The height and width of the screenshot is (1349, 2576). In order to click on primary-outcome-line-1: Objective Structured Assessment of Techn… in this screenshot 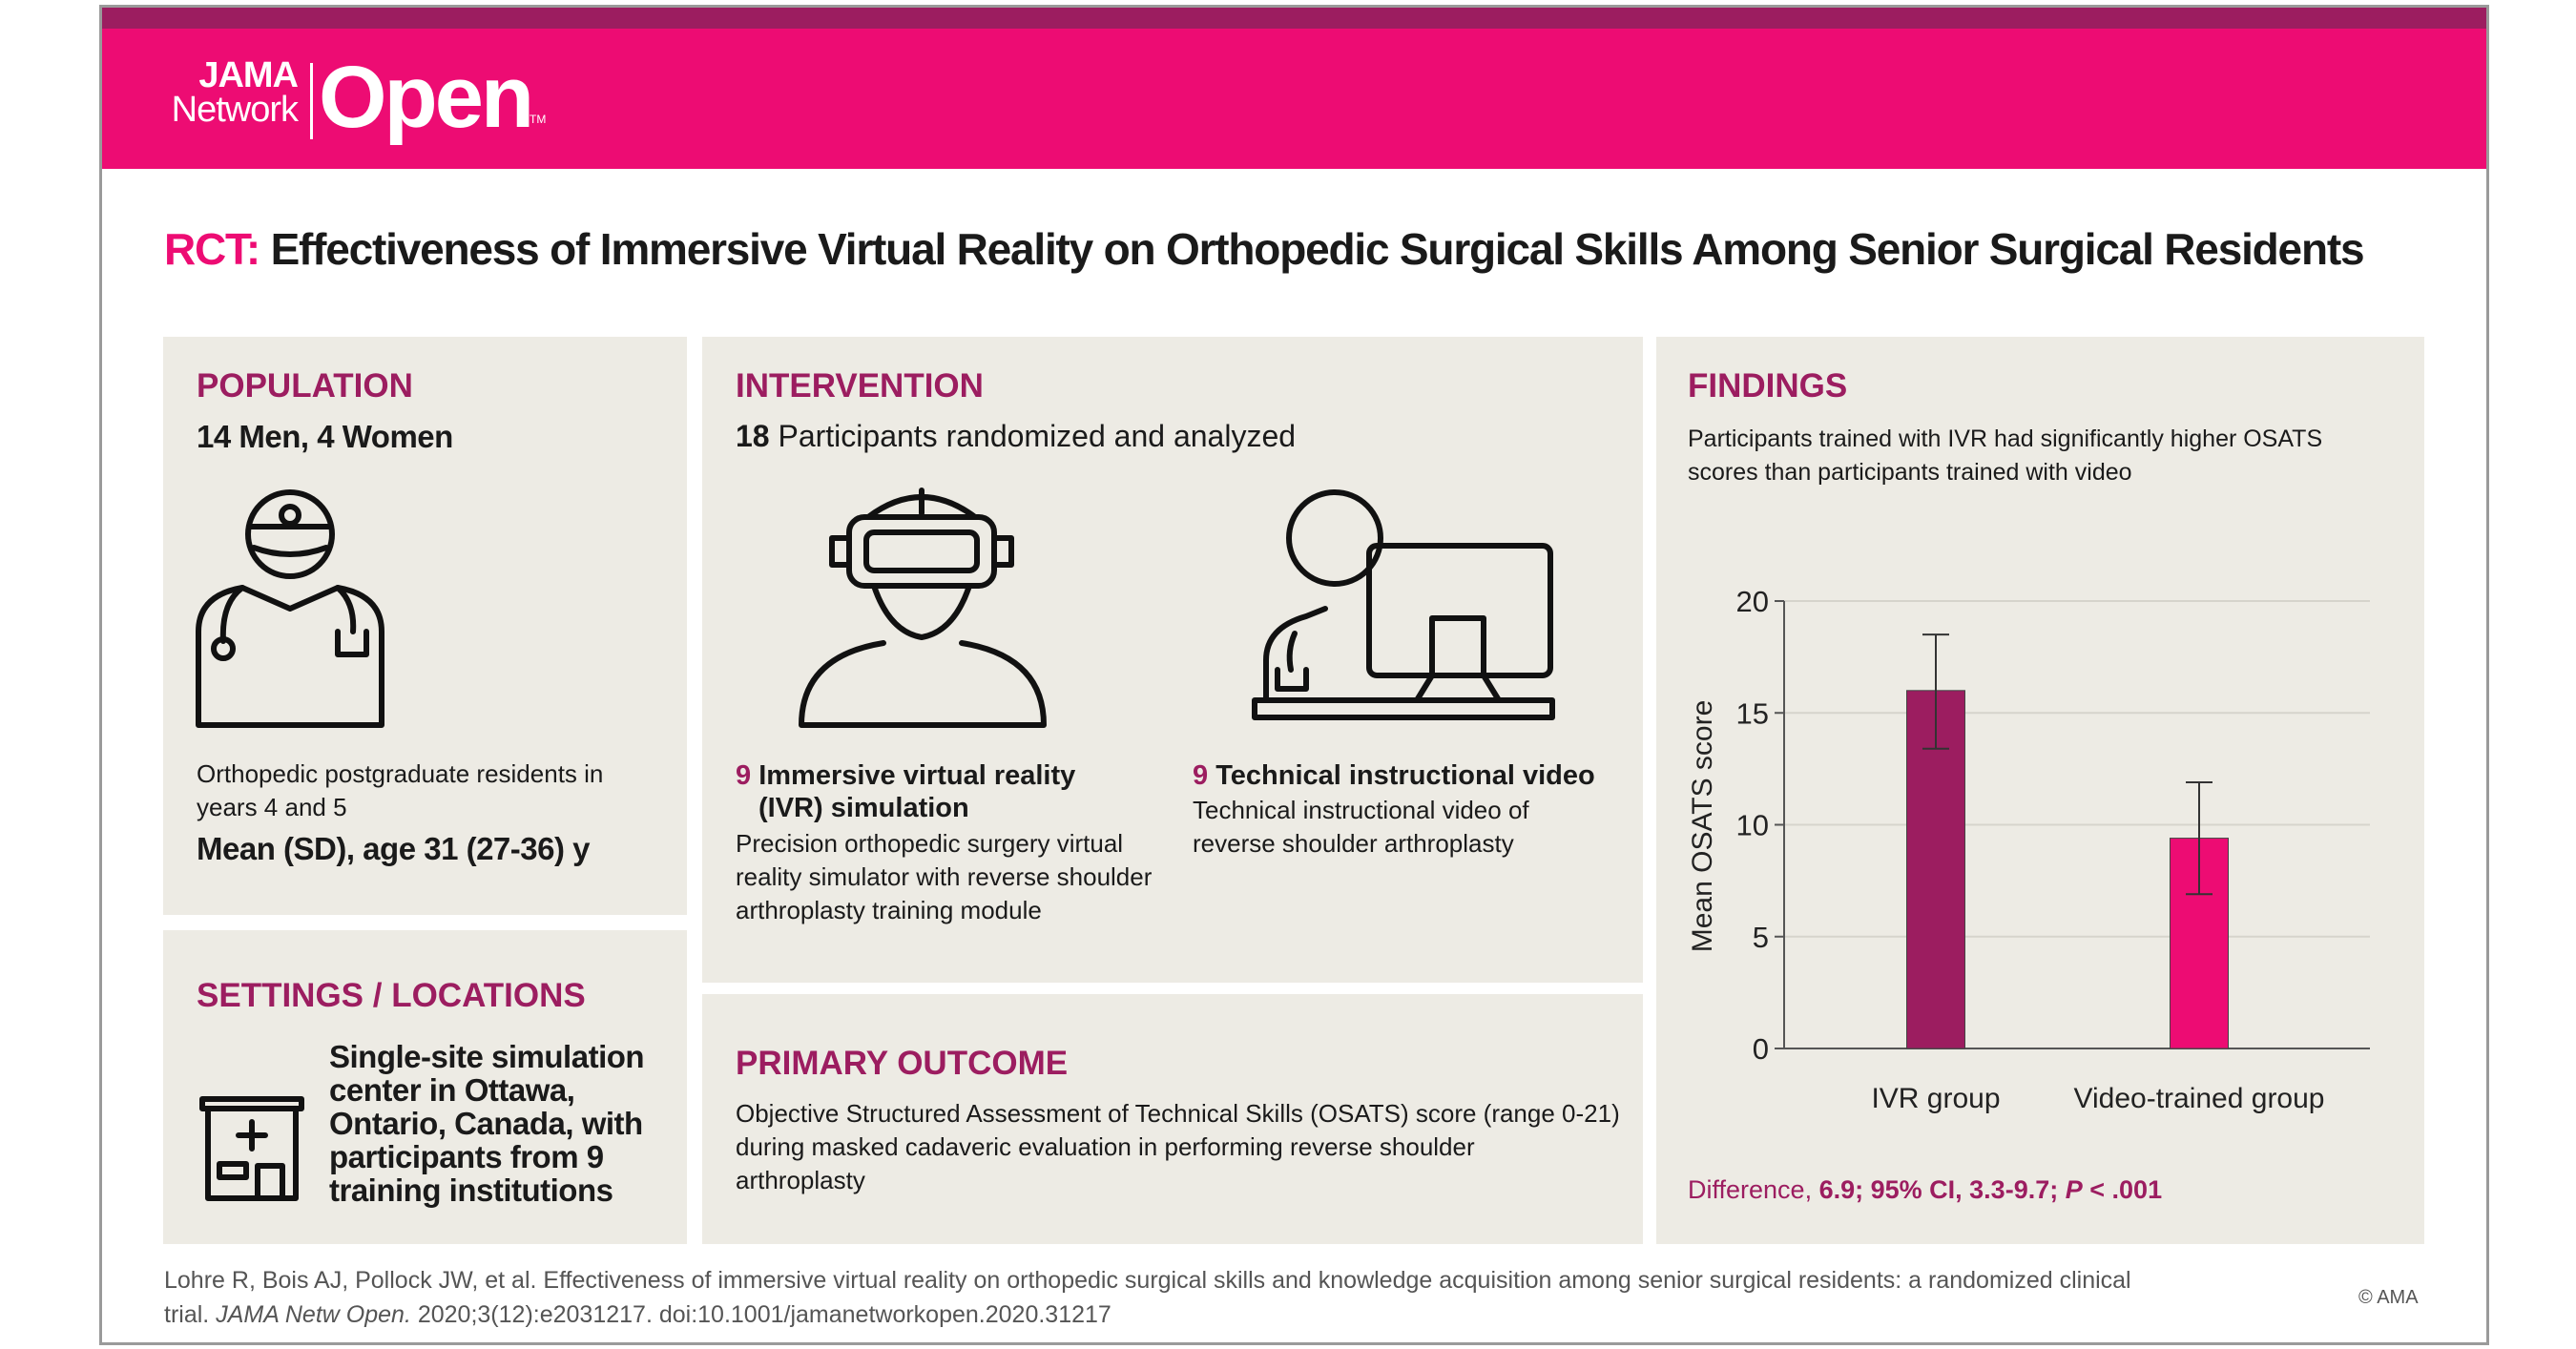, I will do `click(1178, 1113)`.